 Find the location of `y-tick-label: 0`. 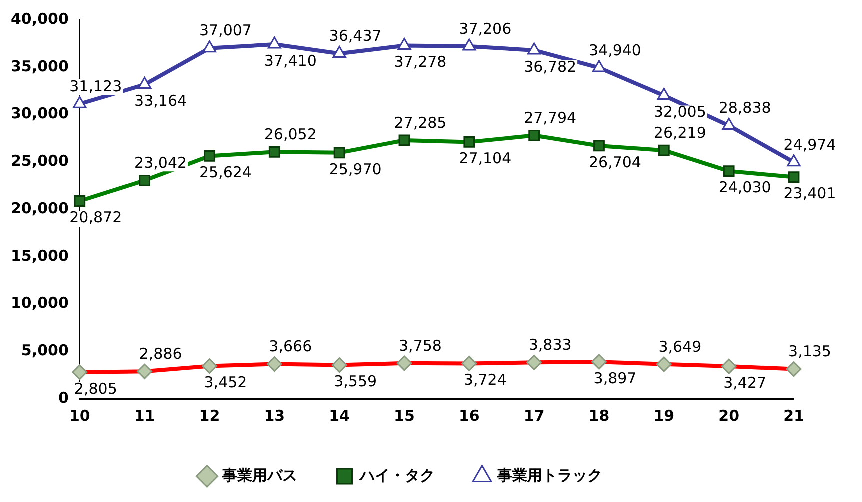

y-tick-label: 0 is located at coordinates (63, 397).